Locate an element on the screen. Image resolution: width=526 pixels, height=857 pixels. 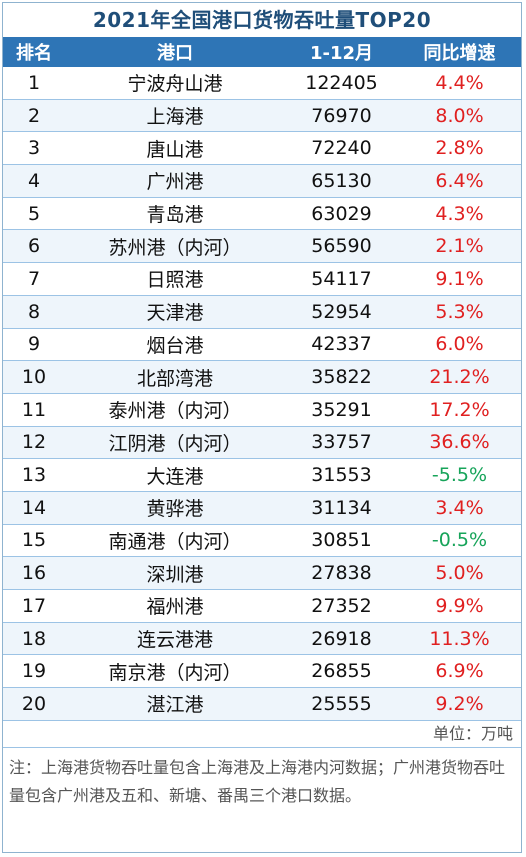
value-cell: 35291 is located at coordinates (341, 409).